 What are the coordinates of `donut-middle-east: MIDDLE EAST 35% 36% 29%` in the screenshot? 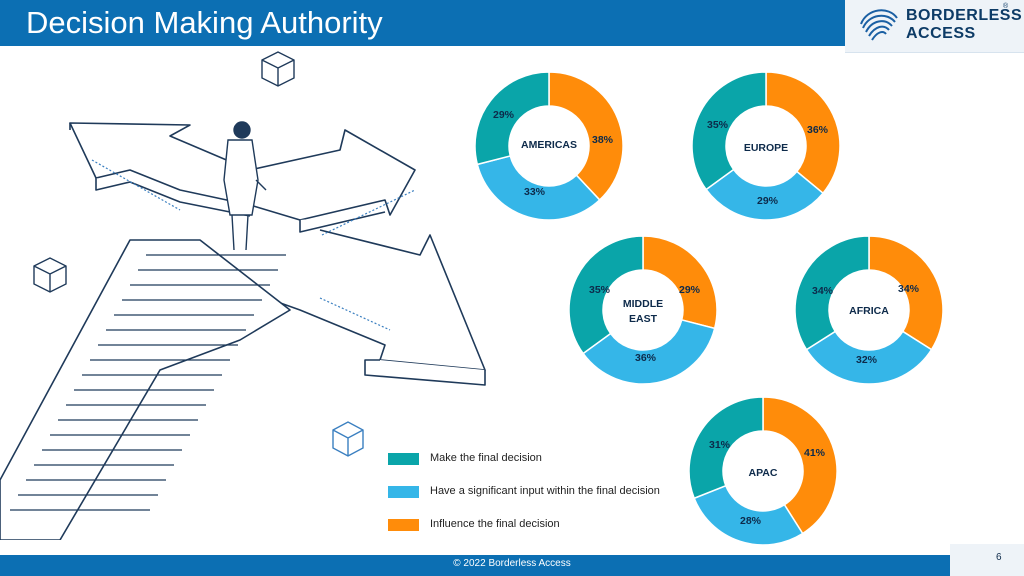 It's located at (643, 310).